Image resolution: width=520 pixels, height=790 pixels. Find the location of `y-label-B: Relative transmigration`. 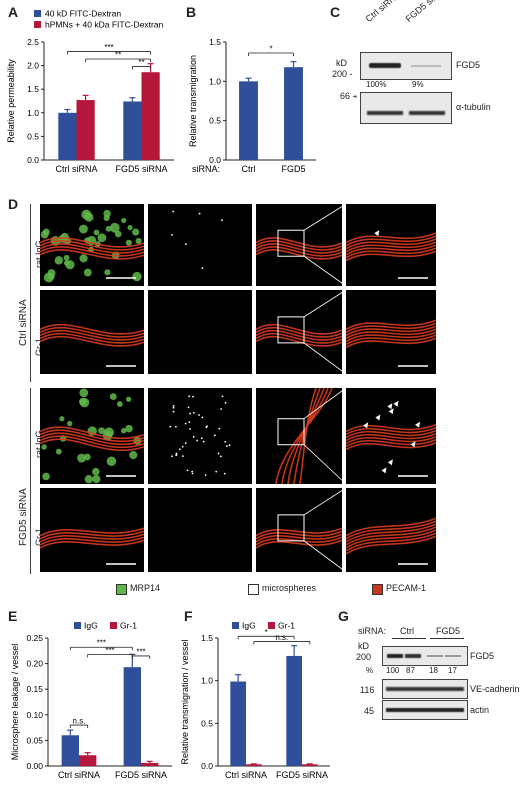

y-label-B: Relative transmigration is located at coordinates (193, 101).